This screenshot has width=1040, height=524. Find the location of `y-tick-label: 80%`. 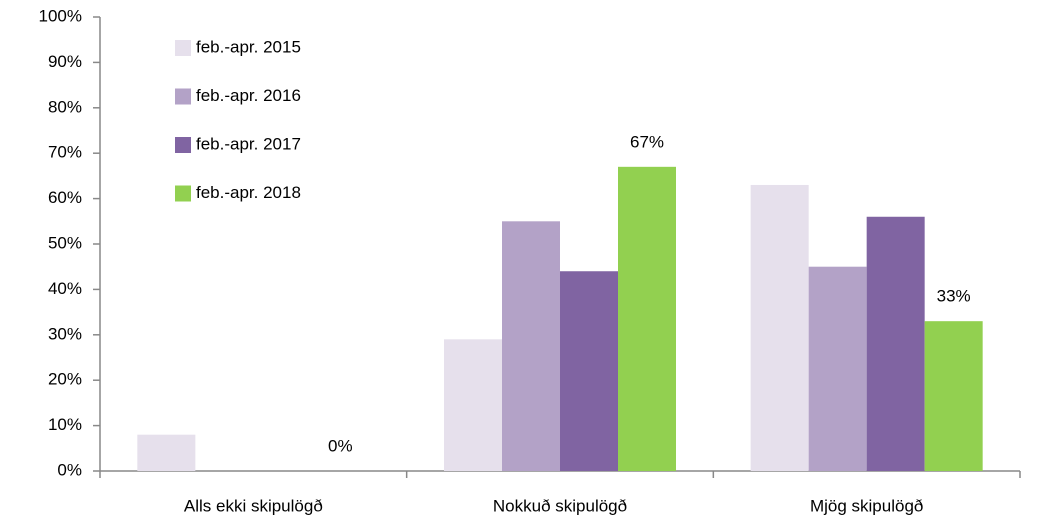

y-tick-label: 80% is located at coordinates (65, 106).